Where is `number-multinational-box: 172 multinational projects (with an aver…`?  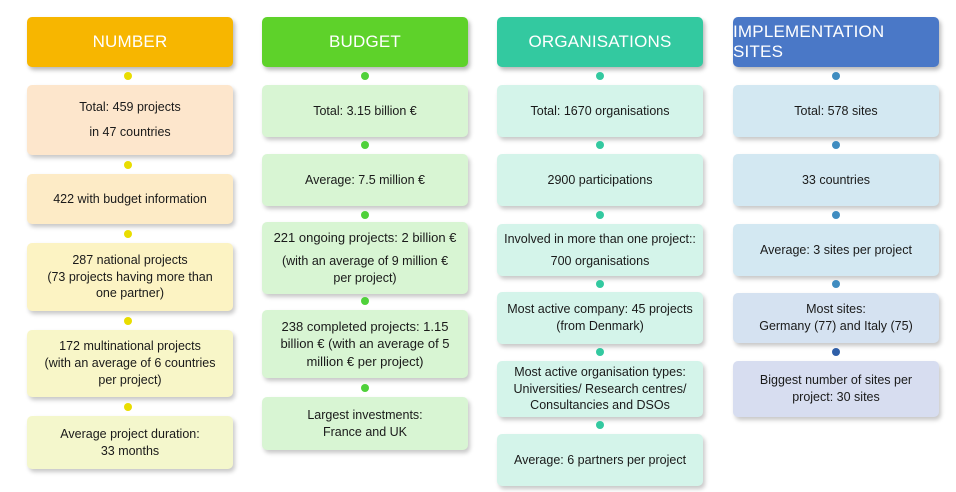 number-multinational-box: 172 multinational projects (with an aver… is located at coordinates (130, 363).